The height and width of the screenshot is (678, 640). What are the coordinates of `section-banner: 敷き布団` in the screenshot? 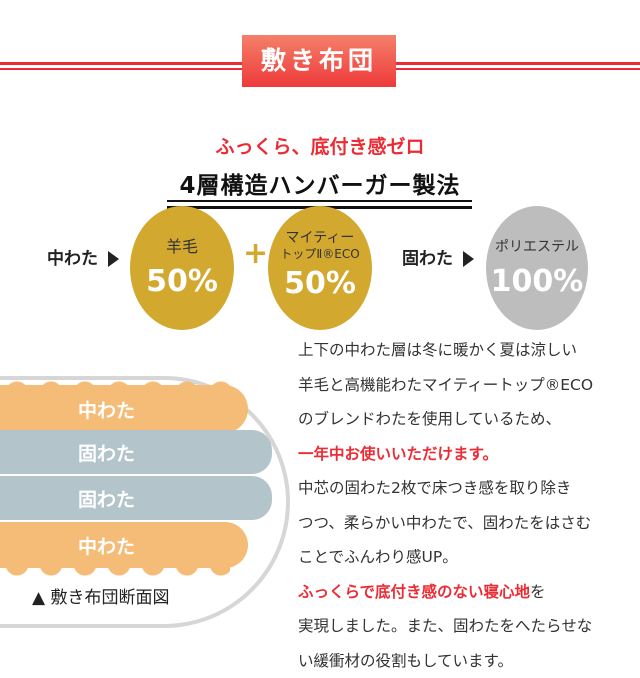 It's located at (319, 61).